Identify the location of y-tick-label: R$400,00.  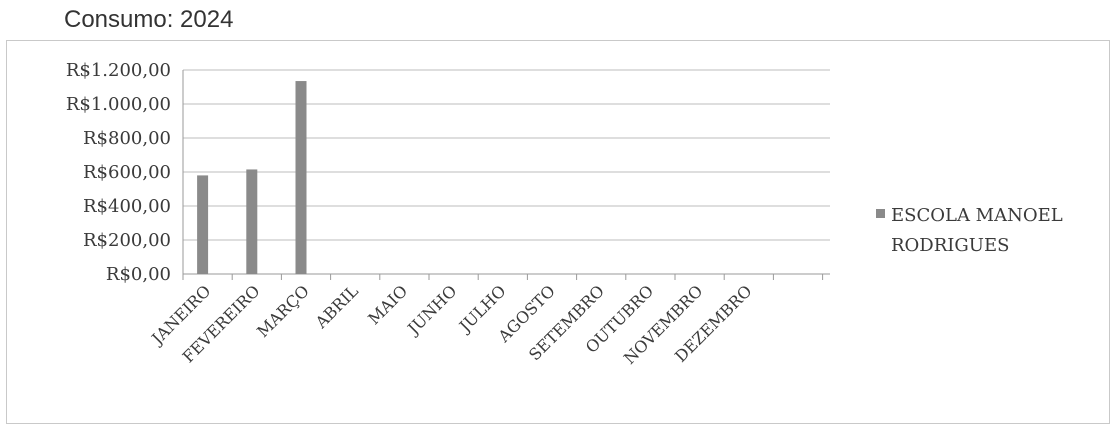
(127, 206).